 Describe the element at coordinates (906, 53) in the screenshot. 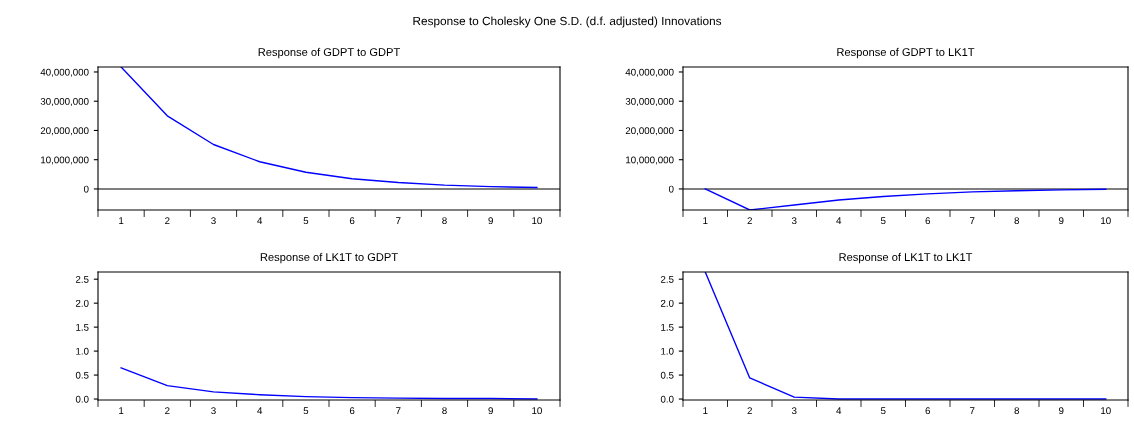

I see `chart-title: Response of GDPT to LK1T` at that location.